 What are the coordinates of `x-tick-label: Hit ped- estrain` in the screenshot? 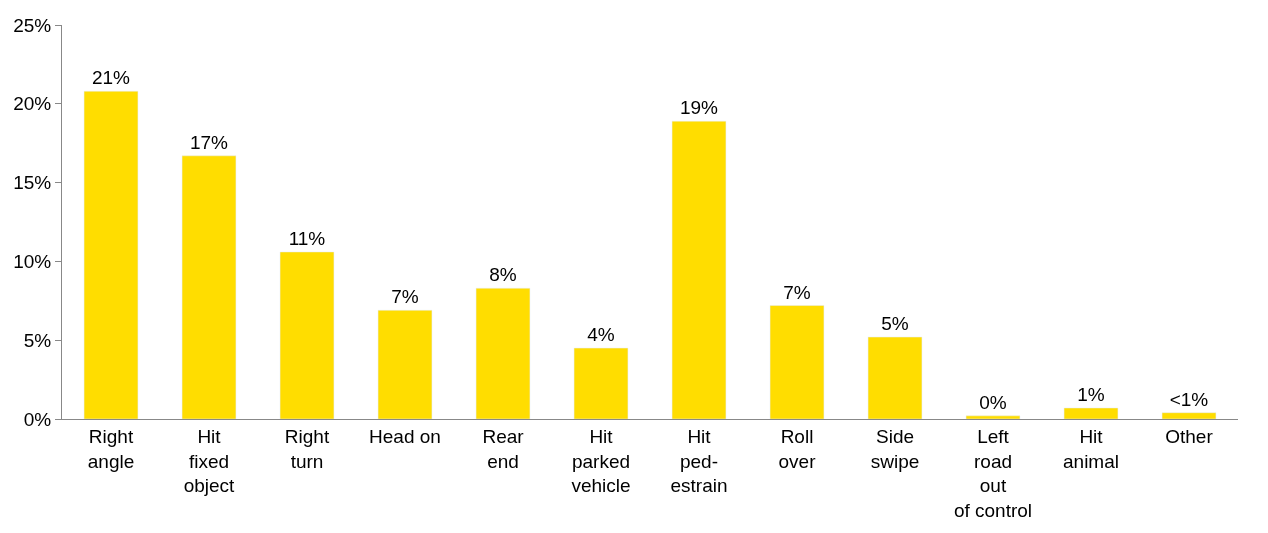 It's located at (699, 461).